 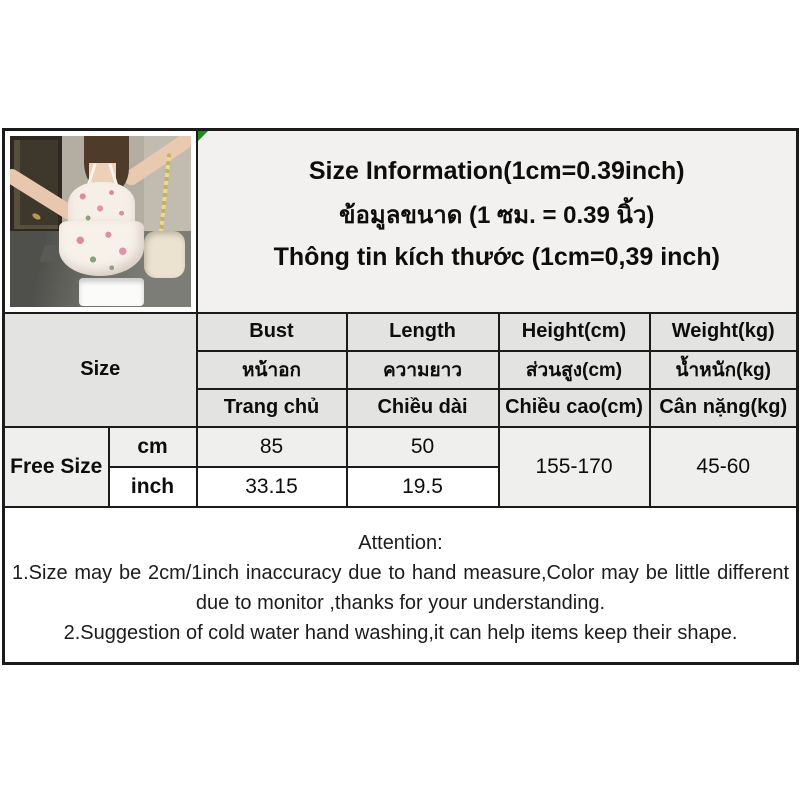 I want to click on title-english: Size Information(1cm=0.39inch), so click(x=496, y=170).